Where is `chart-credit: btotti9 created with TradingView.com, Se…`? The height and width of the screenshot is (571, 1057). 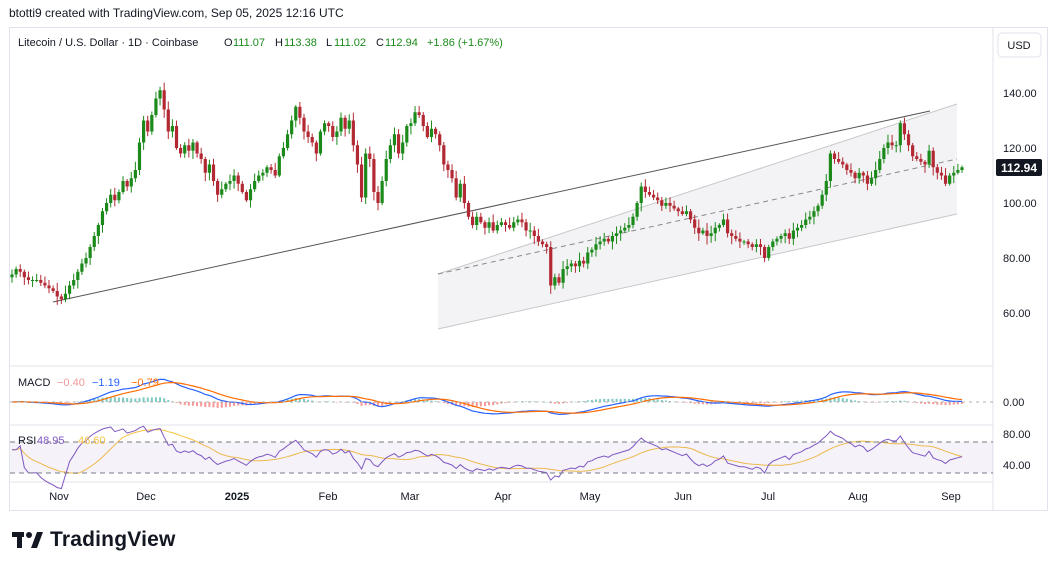
chart-credit: btotti9 created with TradingView.com, Se… is located at coordinates (176, 13).